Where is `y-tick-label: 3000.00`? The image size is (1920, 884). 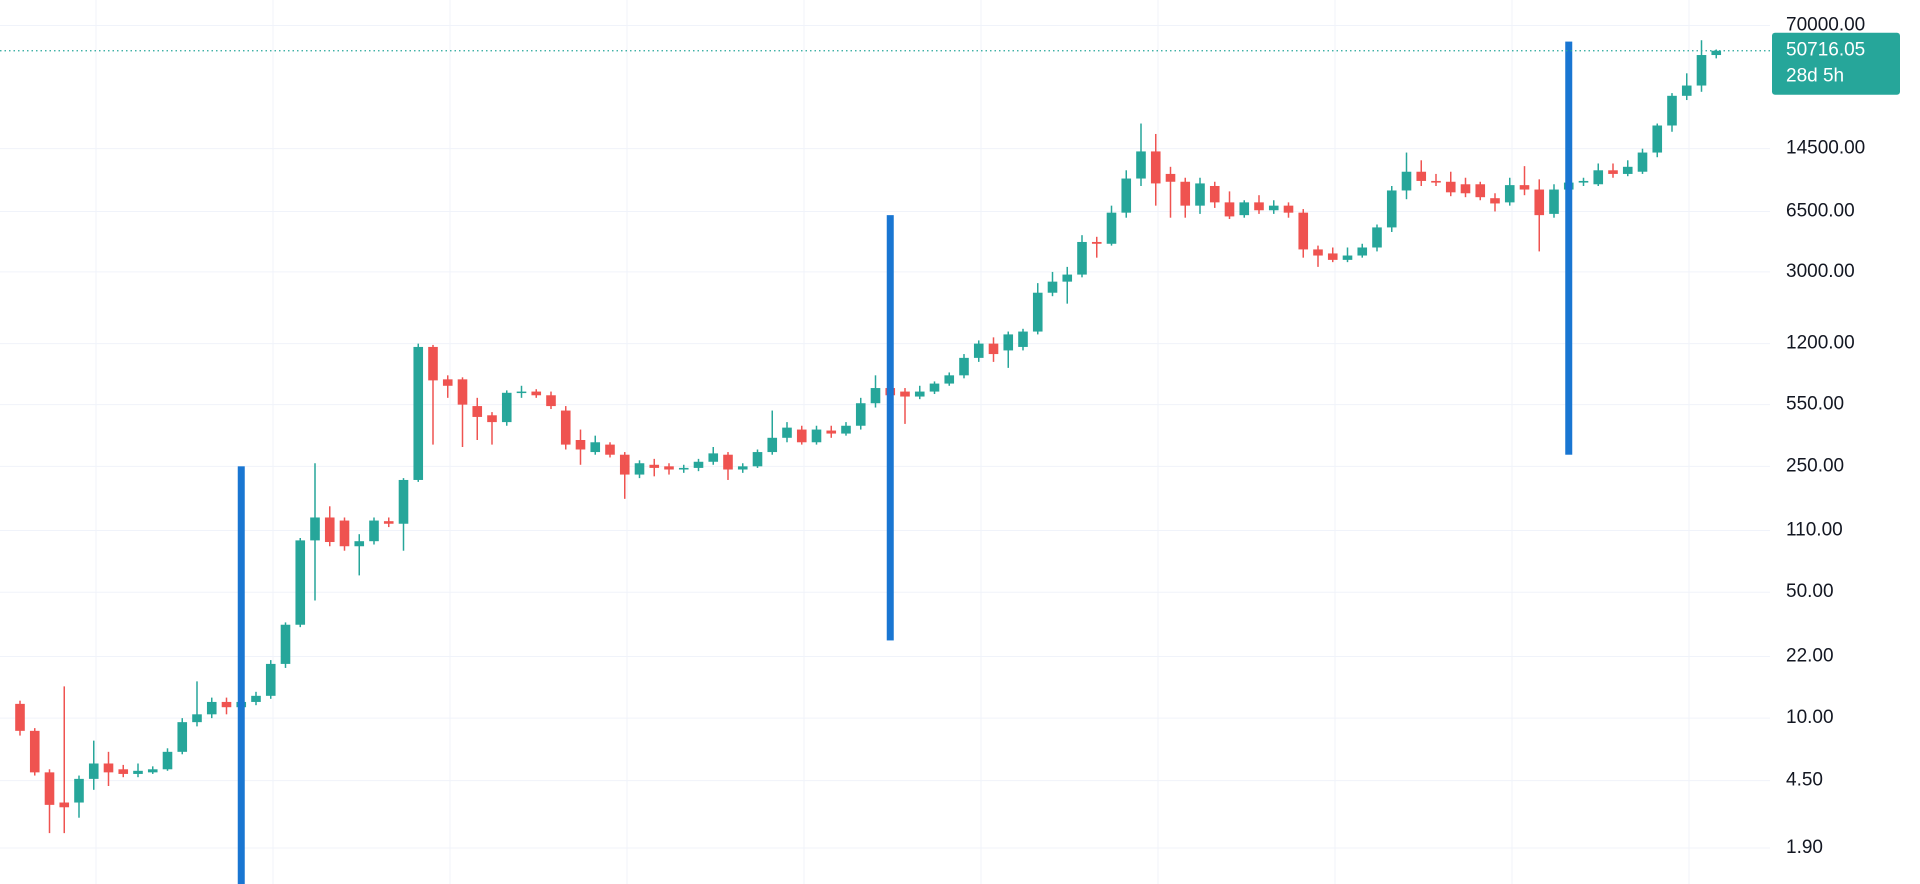 y-tick-label: 3000.00 is located at coordinates (1820, 271).